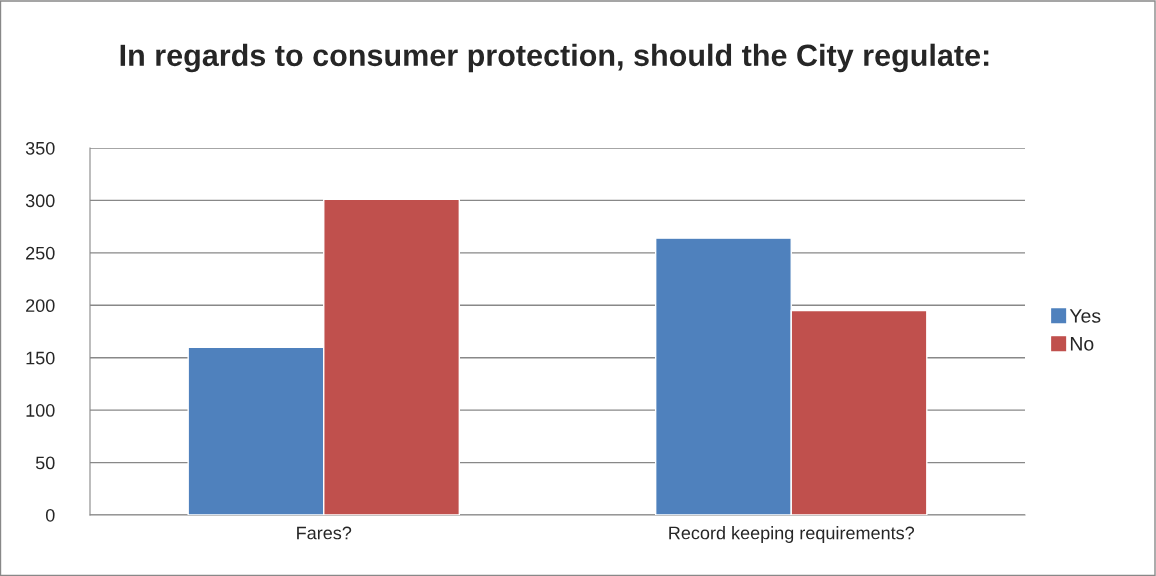  I want to click on y-tick-label: 200, so click(40, 306).